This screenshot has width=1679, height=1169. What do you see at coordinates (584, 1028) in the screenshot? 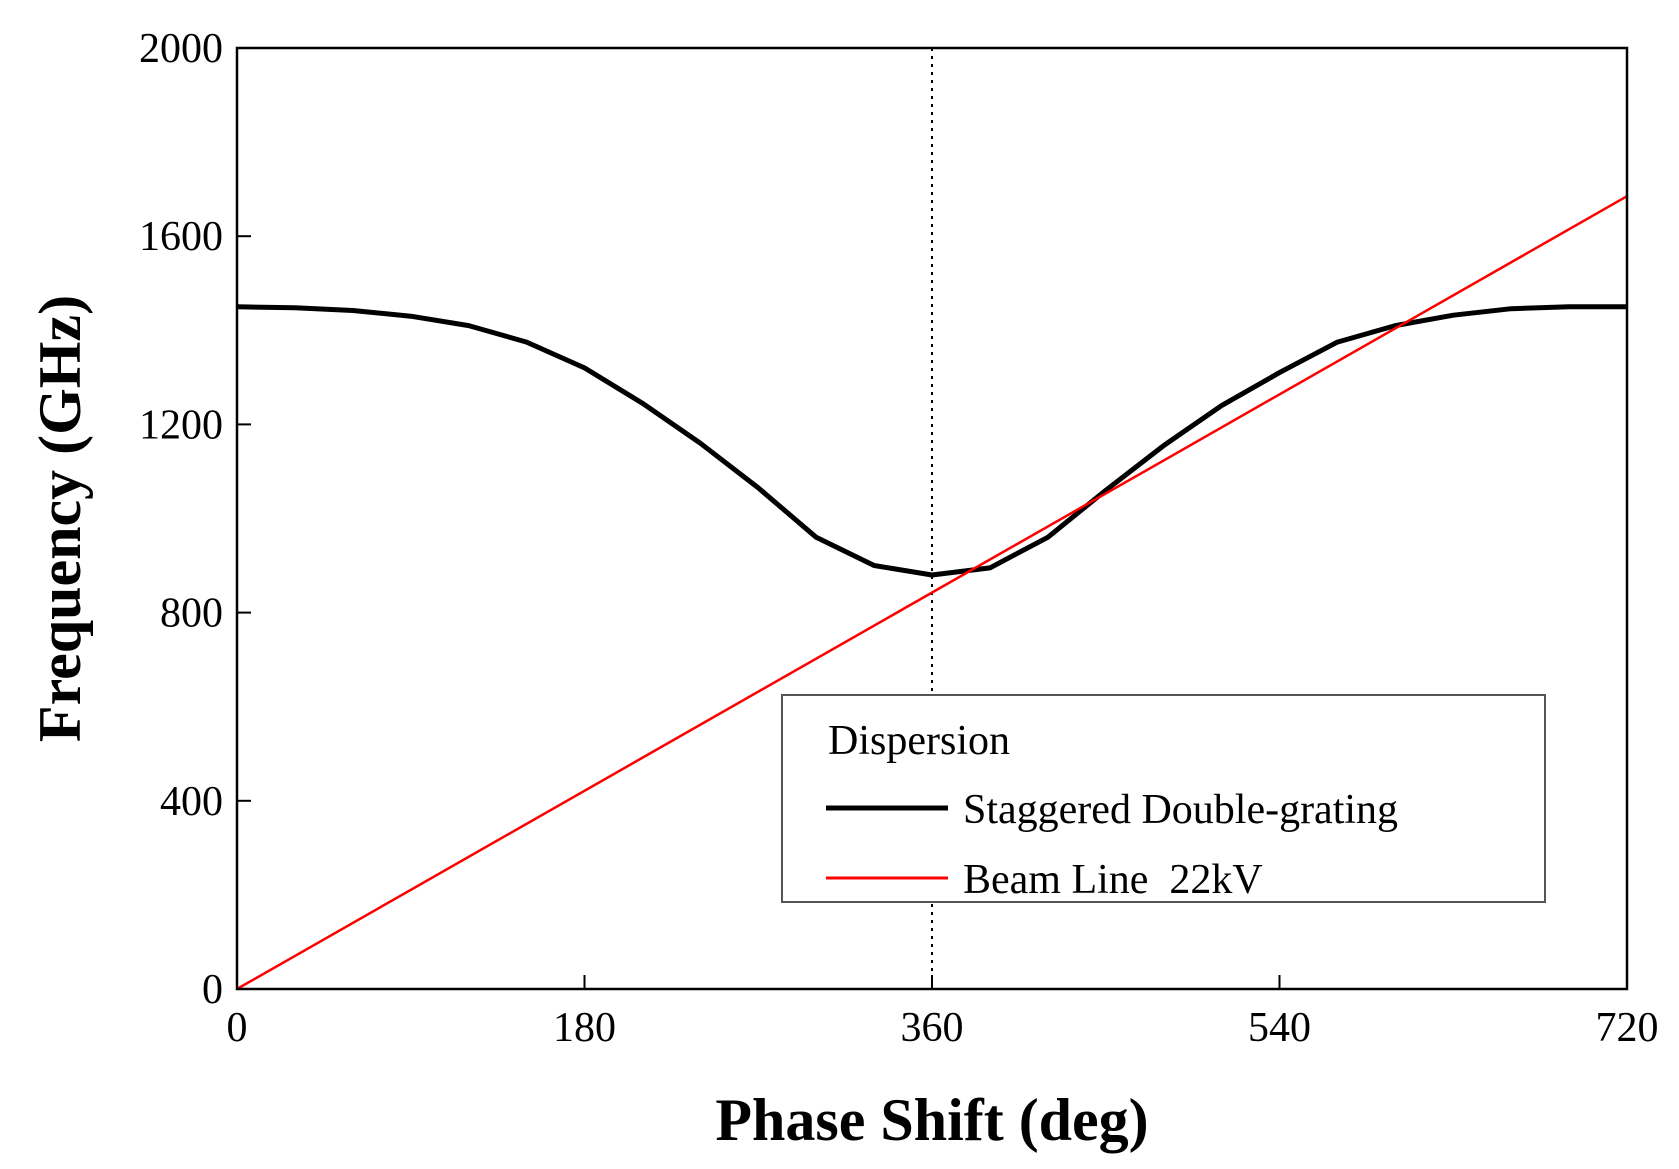
I see `x-tick-label: 180` at bounding box center [584, 1028].